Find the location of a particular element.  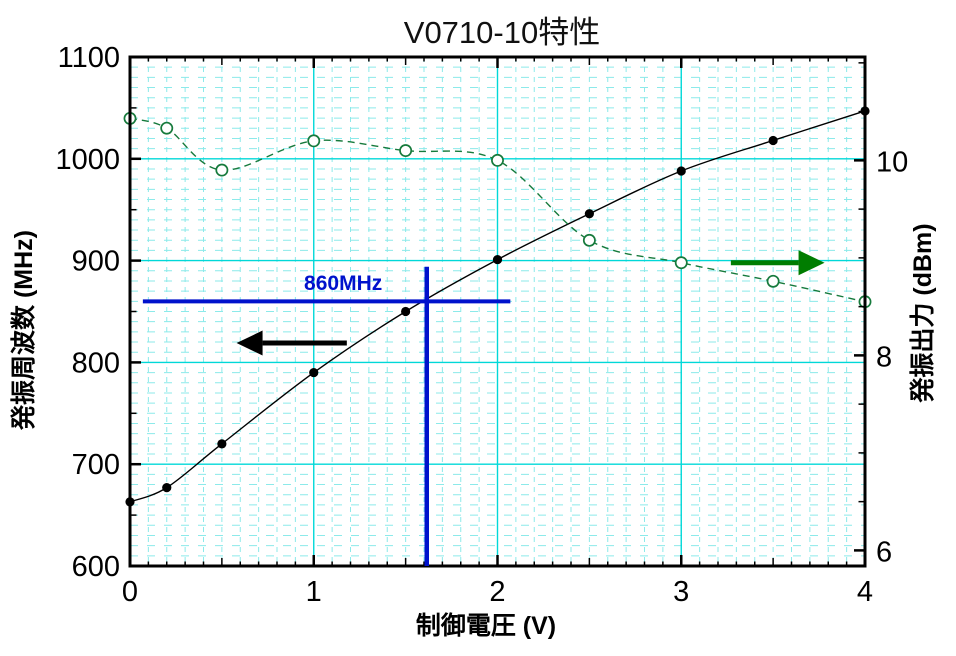

left-tick-label: 900 is located at coordinates (96, 262).